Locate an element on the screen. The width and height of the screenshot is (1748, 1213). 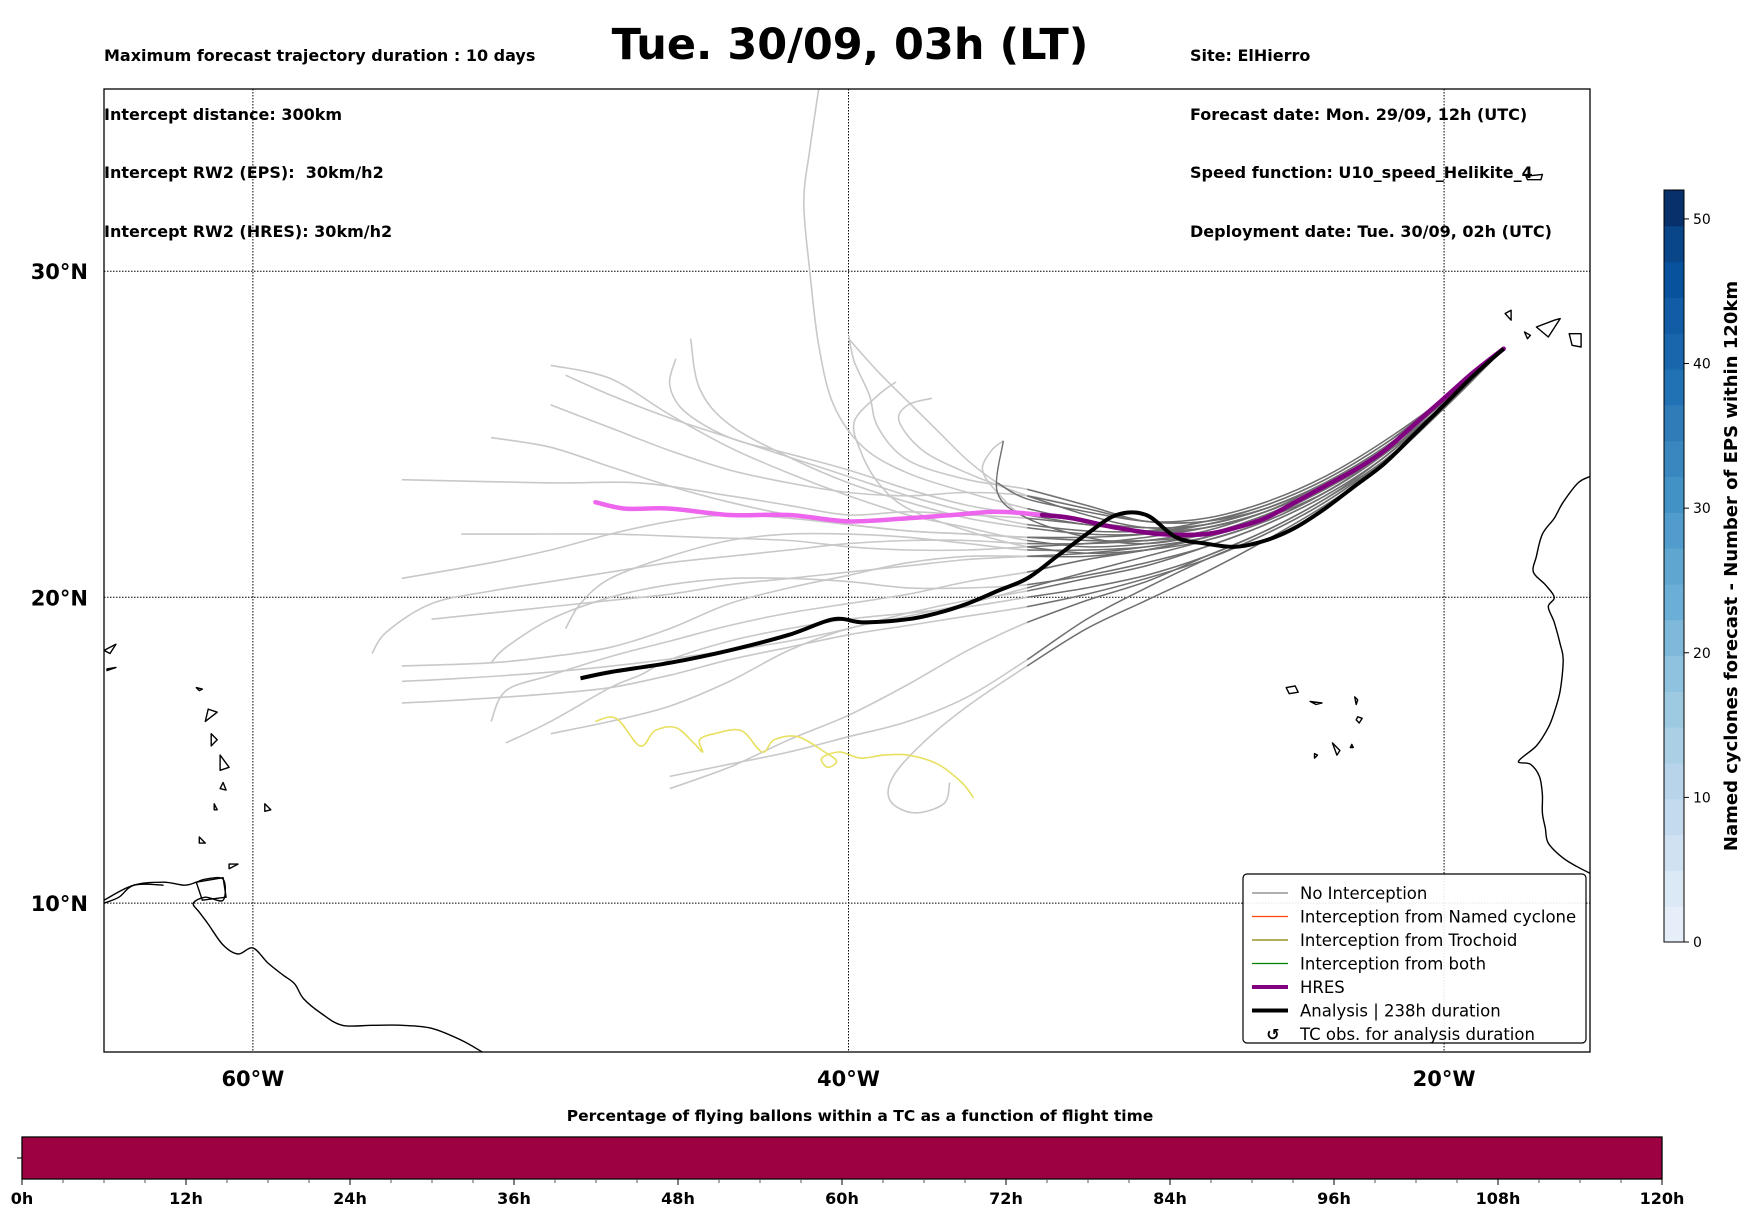
lon-tick-label: 20°W is located at coordinates (1444, 1079).